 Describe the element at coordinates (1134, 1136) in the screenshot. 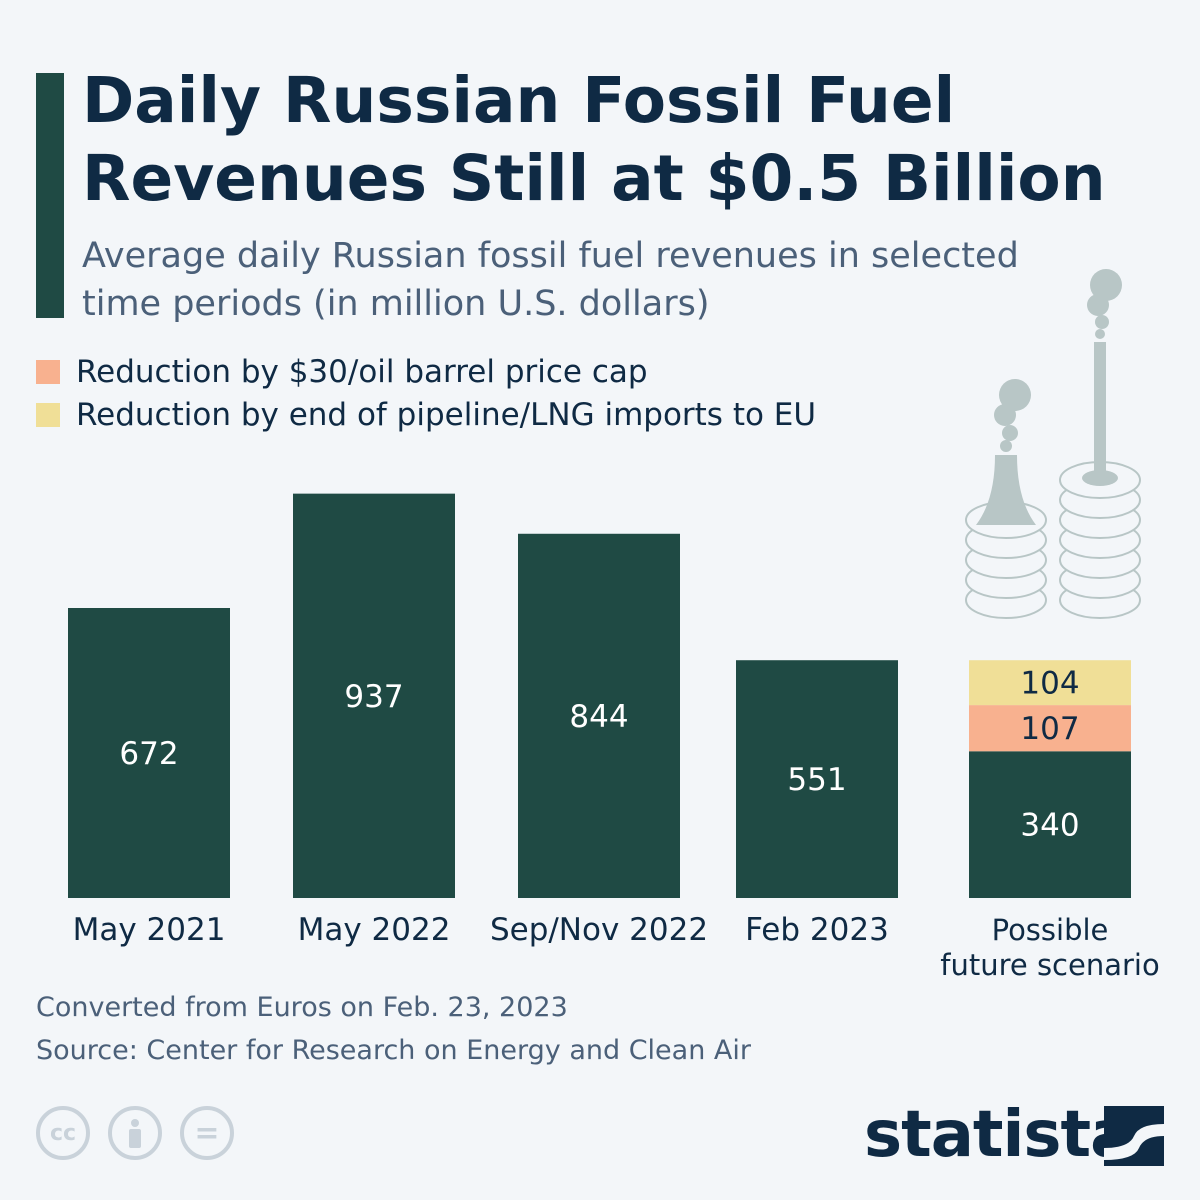

I see `statista-logo-icon` at that location.